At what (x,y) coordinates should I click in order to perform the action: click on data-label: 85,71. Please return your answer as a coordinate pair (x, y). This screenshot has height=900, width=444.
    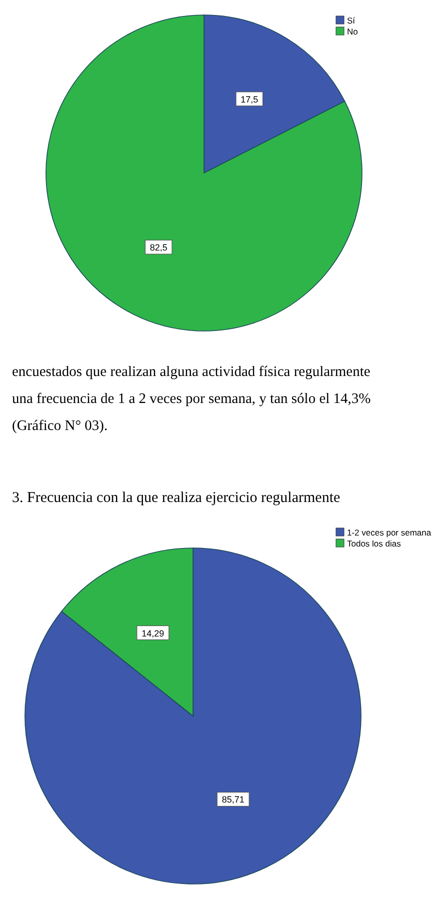
    Looking at the image, I should click on (233, 799).